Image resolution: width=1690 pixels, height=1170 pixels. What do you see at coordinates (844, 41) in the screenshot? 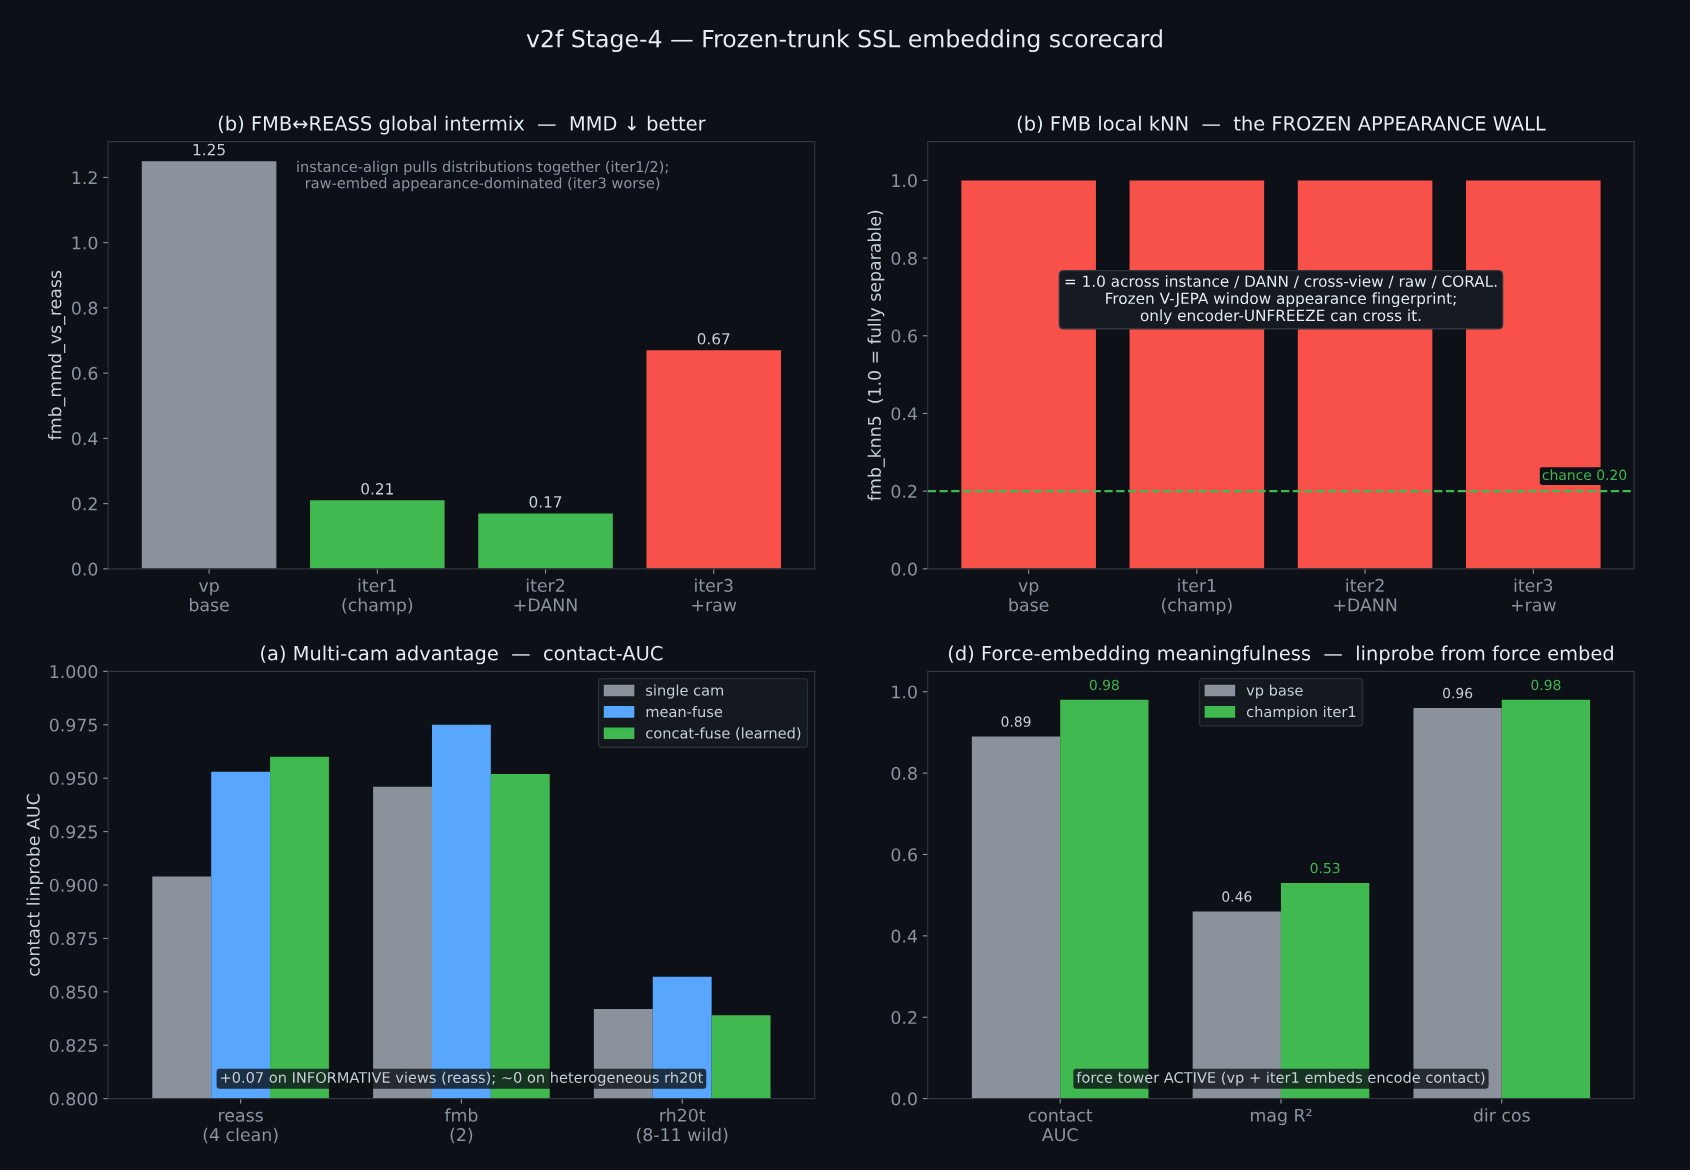
I see `chart-title: v2f Stage-4 — Frozen-trunk SSL embedding scorecard` at bounding box center [844, 41].